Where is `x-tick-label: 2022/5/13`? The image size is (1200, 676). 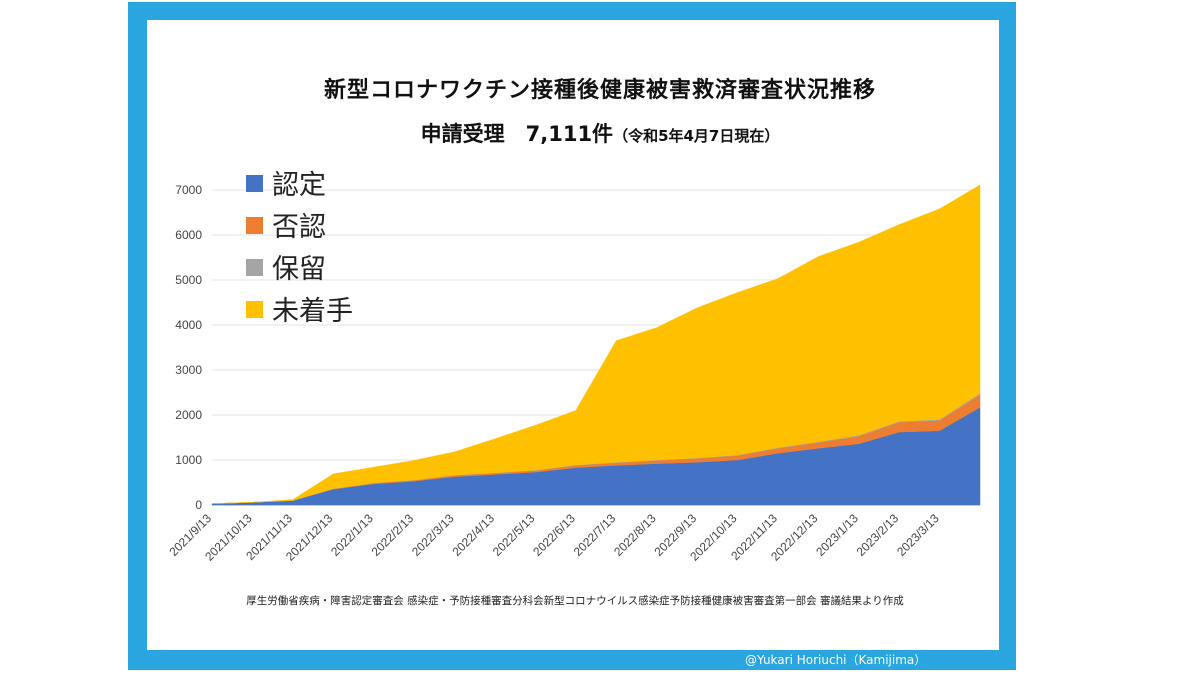
x-tick-label: 2022/5/13 is located at coordinates (514, 535).